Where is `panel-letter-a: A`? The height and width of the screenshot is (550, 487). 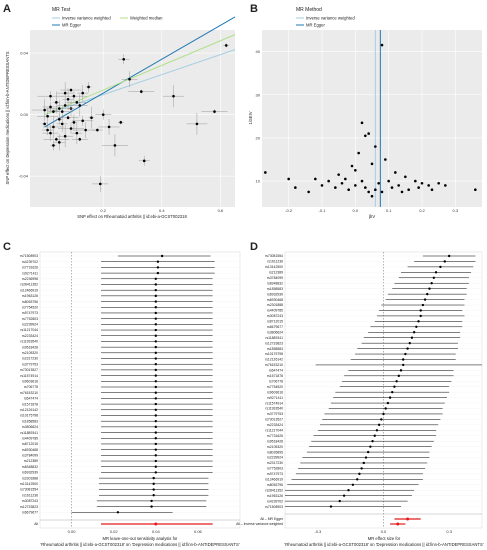 panel-letter-a: A is located at coordinates (7, 9).